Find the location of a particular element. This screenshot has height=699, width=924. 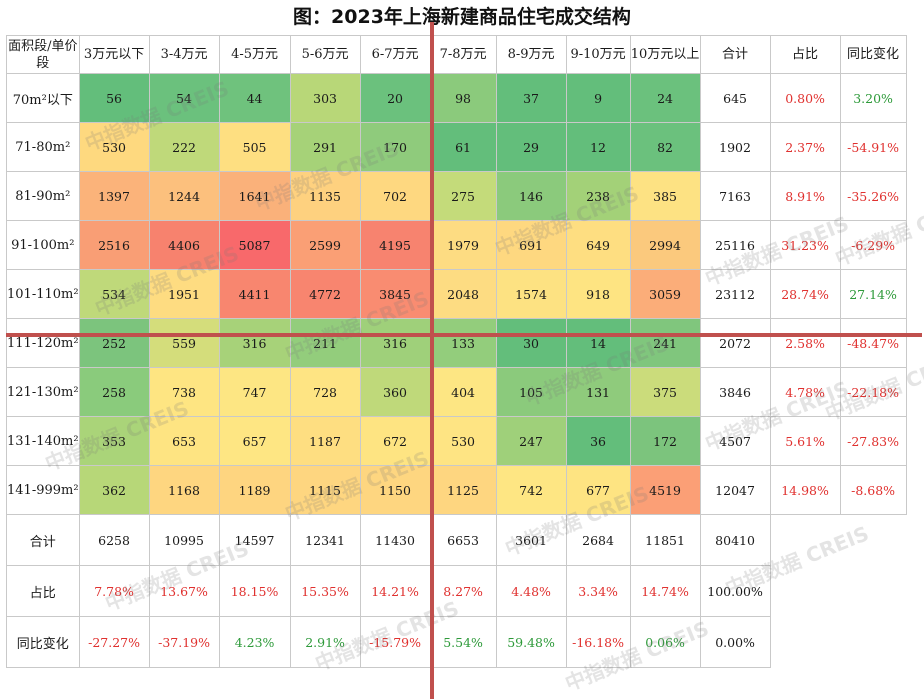

heat-cell: 649 is located at coordinates (598, 245).